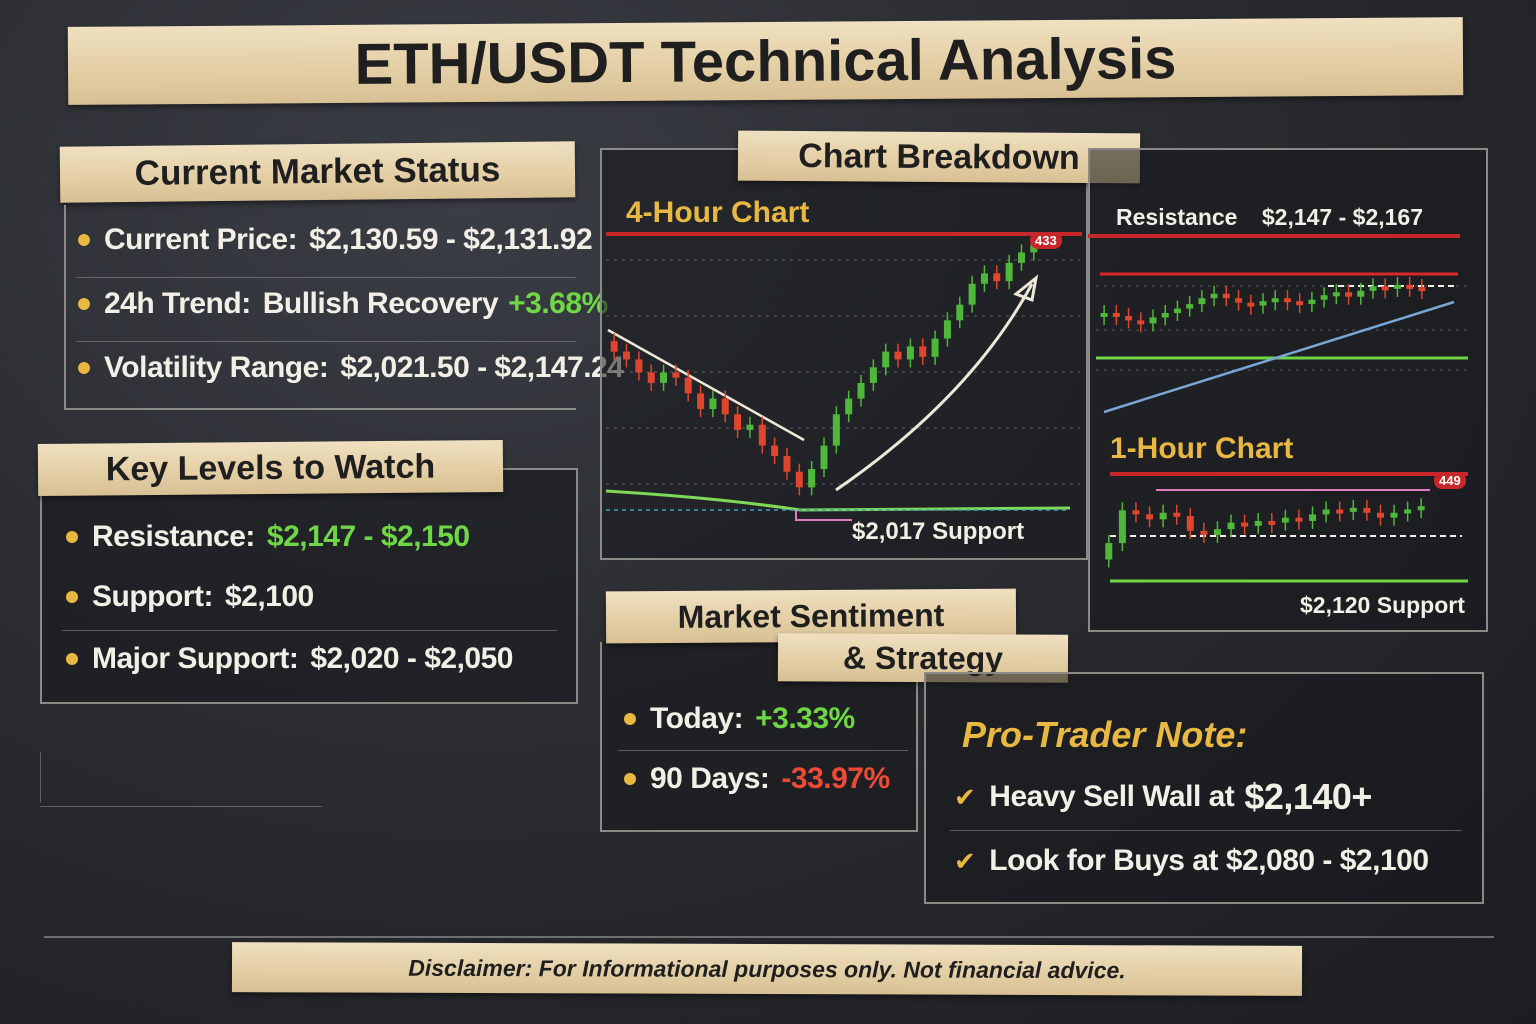 The height and width of the screenshot is (1024, 1536). What do you see at coordinates (1202, 448) in the screenshot?
I see `chart-1h-title: 1-Hour Chart` at bounding box center [1202, 448].